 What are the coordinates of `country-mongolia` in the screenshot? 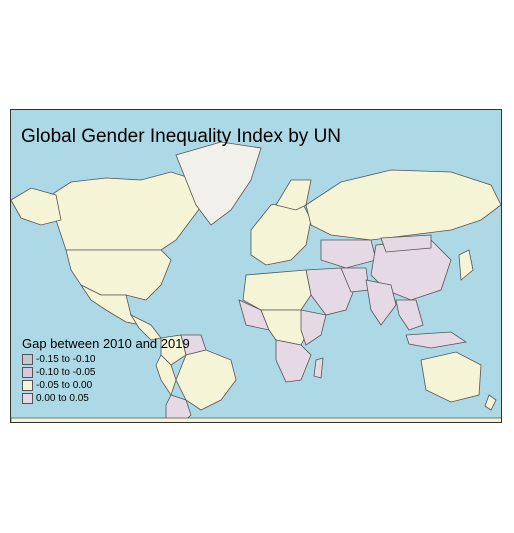 It's located at (406, 243).